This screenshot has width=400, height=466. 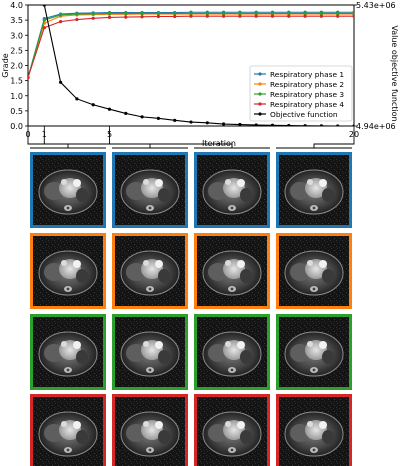 What do you see at coordinates (219, 143) in the screenshot?
I see `x-axis-label: Iteration` at bounding box center [219, 143].